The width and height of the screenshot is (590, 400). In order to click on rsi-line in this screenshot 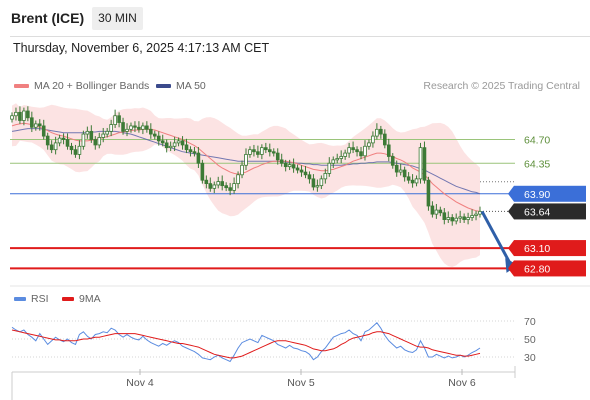, I will do `click(246, 342)`.